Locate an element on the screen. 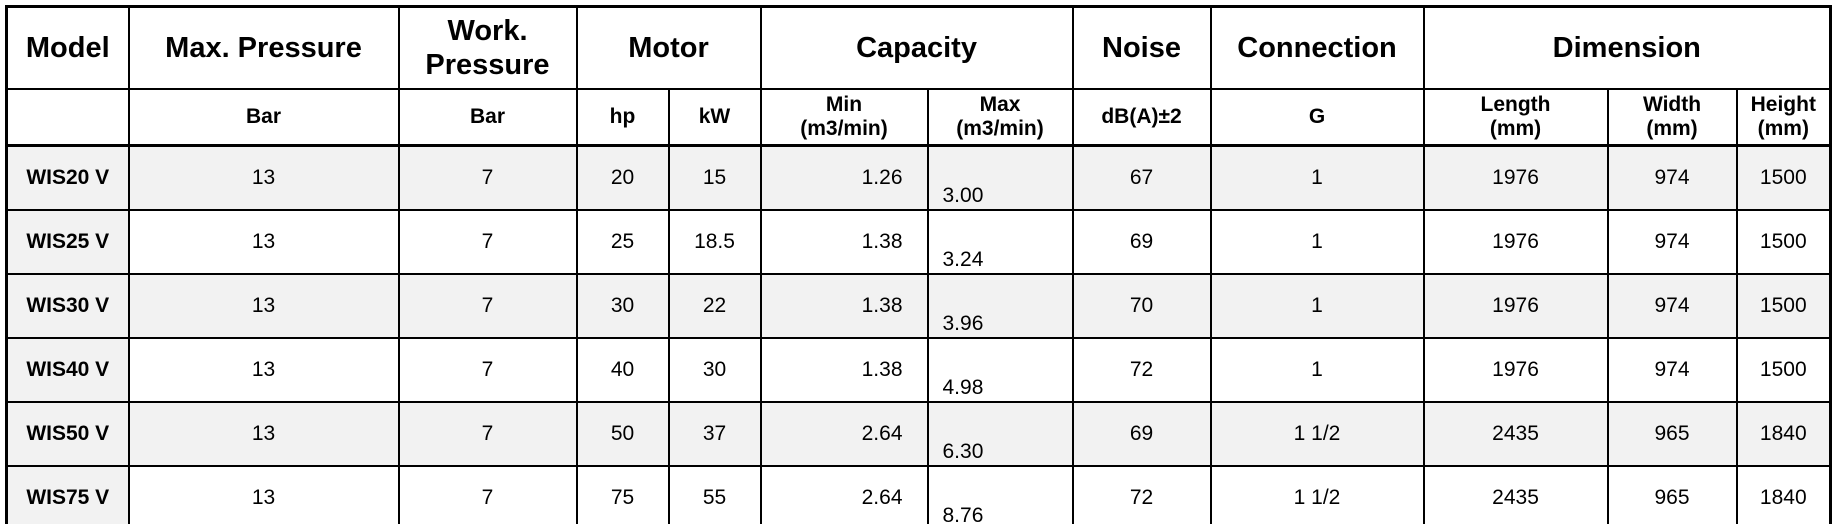  capacity-max-cell: 3.24 is located at coordinates (1000, 242).